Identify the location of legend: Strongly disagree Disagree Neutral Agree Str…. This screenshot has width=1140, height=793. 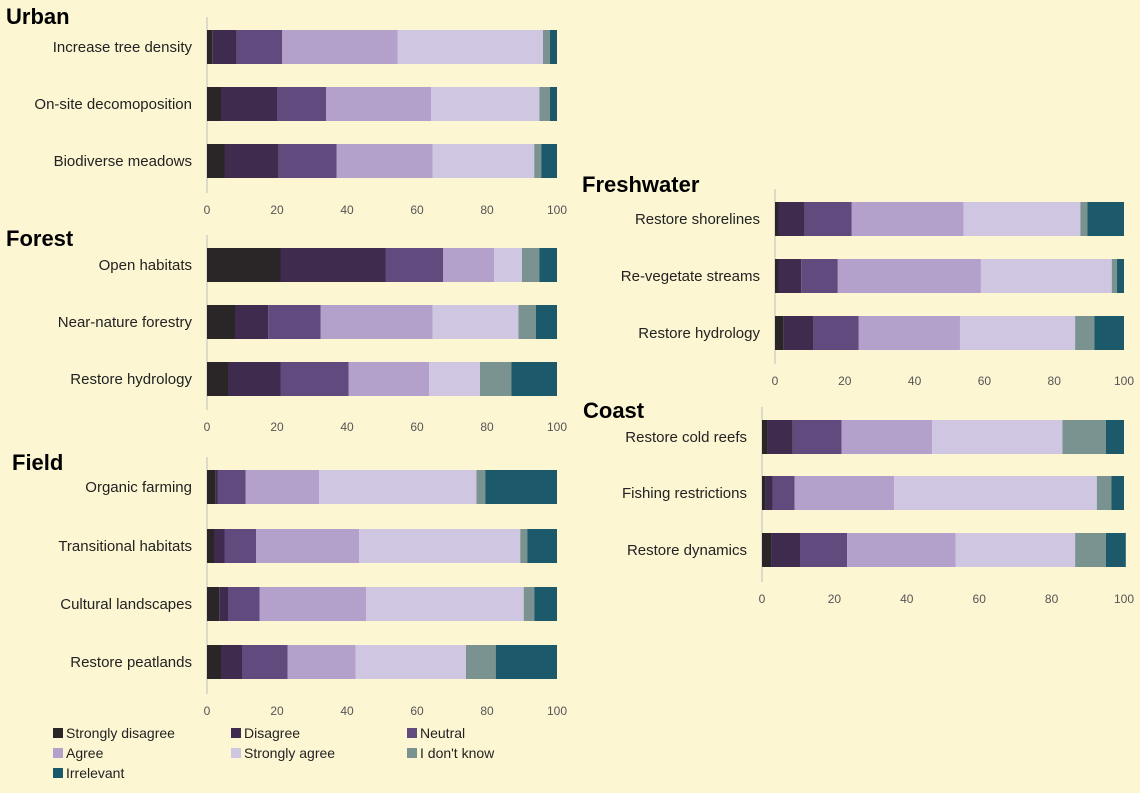
(274, 753).